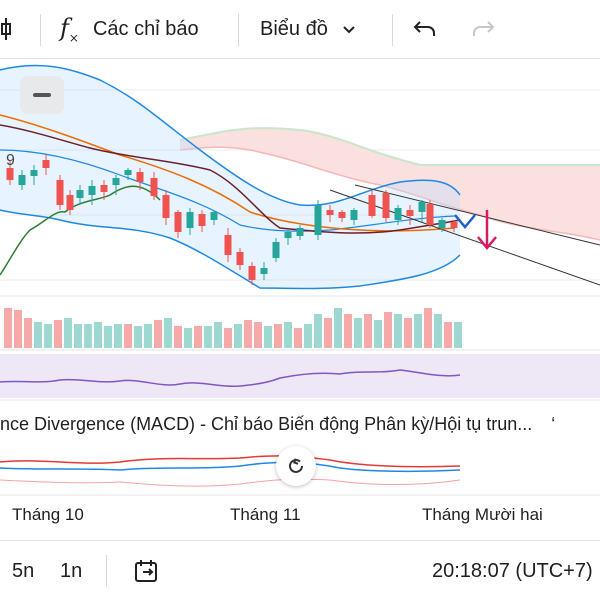 Image resolution: width=600 pixels, height=601 pixels. Describe the element at coordinates (71, 570) in the screenshot. I see `range-1y-button: 1n` at that location.